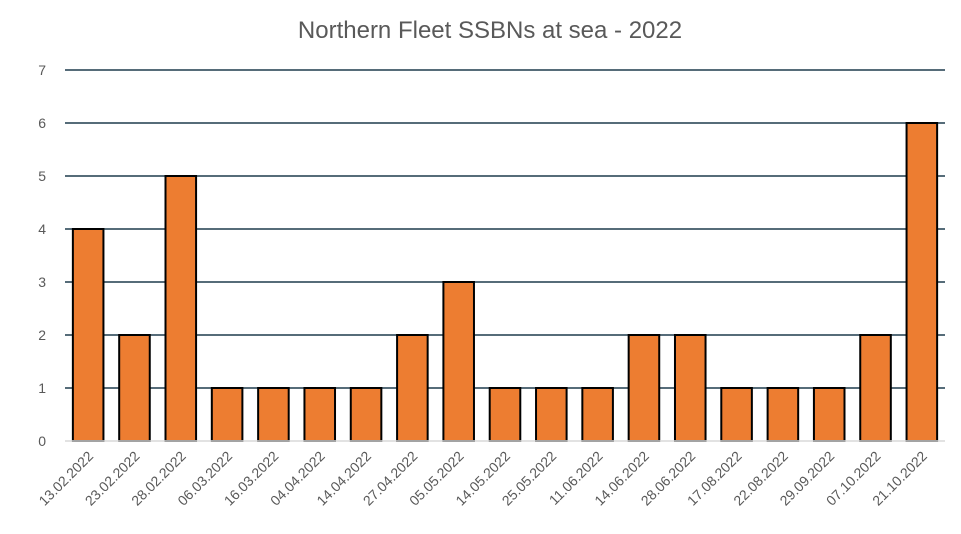  Describe the element at coordinates (42, 335) in the screenshot. I see `y-tick-label: 2` at that location.